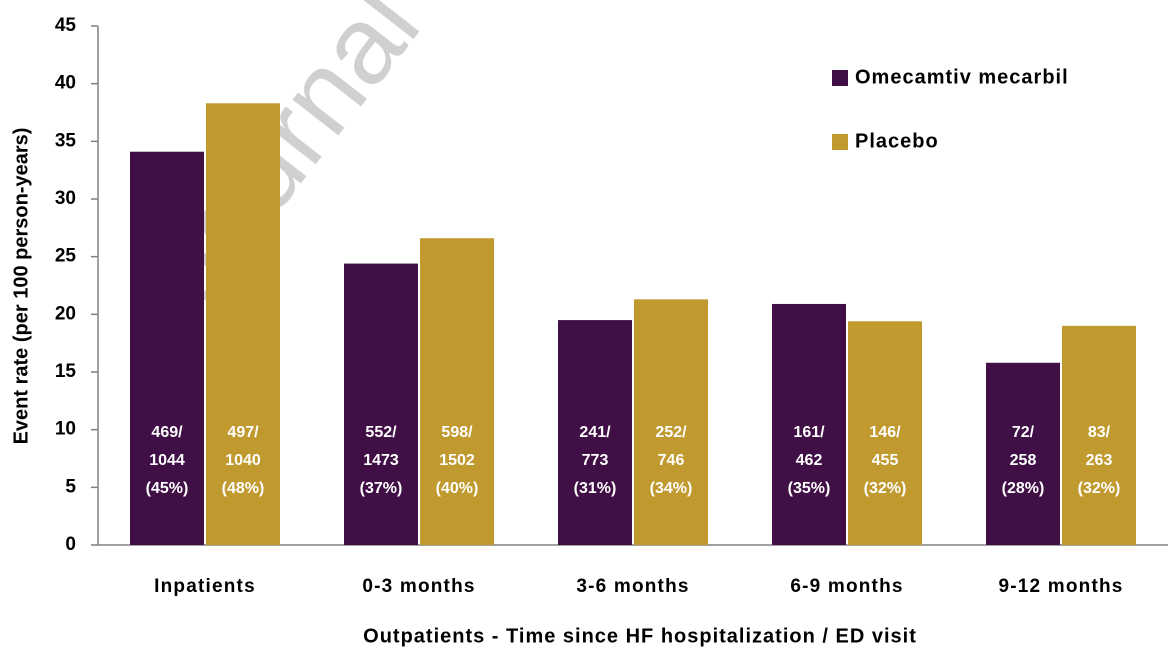 The width and height of the screenshot is (1170, 651). I want to click on y-tick-label: 20, so click(65, 313).